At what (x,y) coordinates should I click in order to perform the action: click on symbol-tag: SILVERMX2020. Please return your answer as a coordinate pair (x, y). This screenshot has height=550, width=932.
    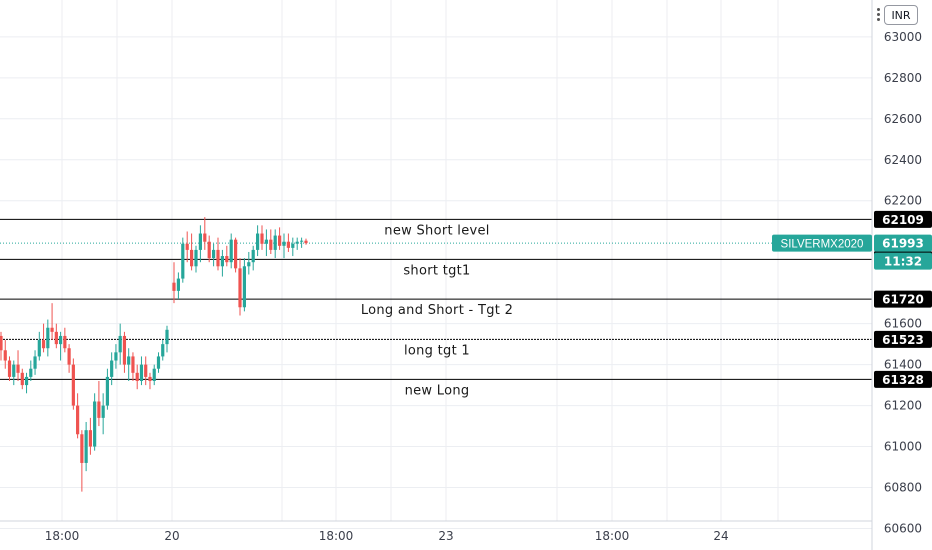
    Looking at the image, I should click on (822, 243).